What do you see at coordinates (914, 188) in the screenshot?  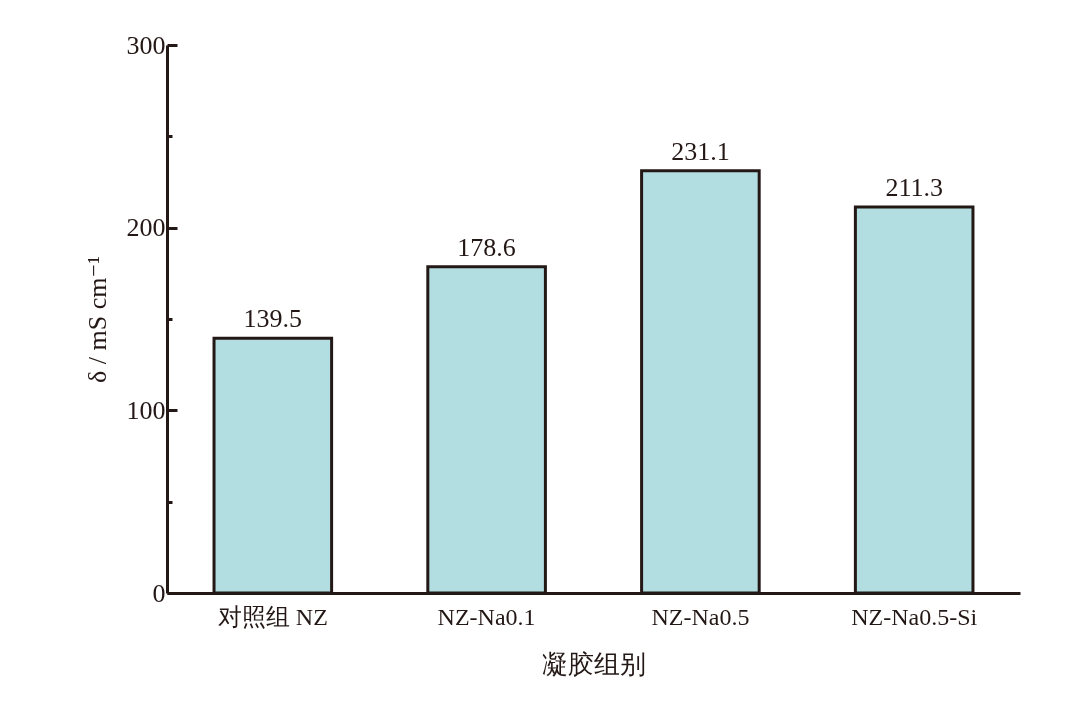 I see `data-label: 211.3` at bounding box center [914, 188].